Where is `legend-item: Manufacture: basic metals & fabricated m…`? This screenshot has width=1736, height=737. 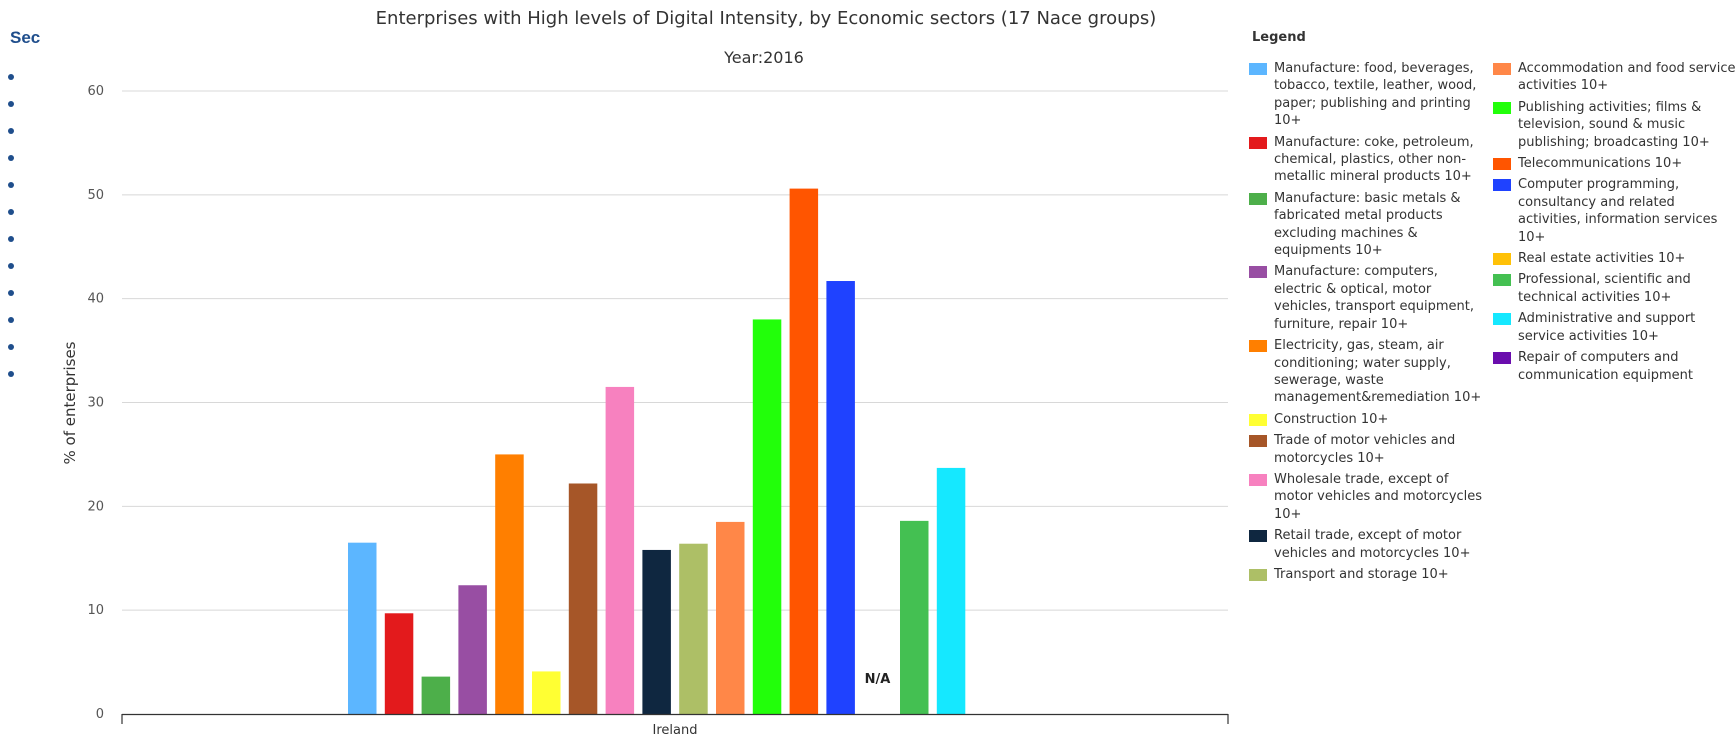
legend-item: Manufacture: basic metals & fabricated m… is located at coordinates (1366, 225).